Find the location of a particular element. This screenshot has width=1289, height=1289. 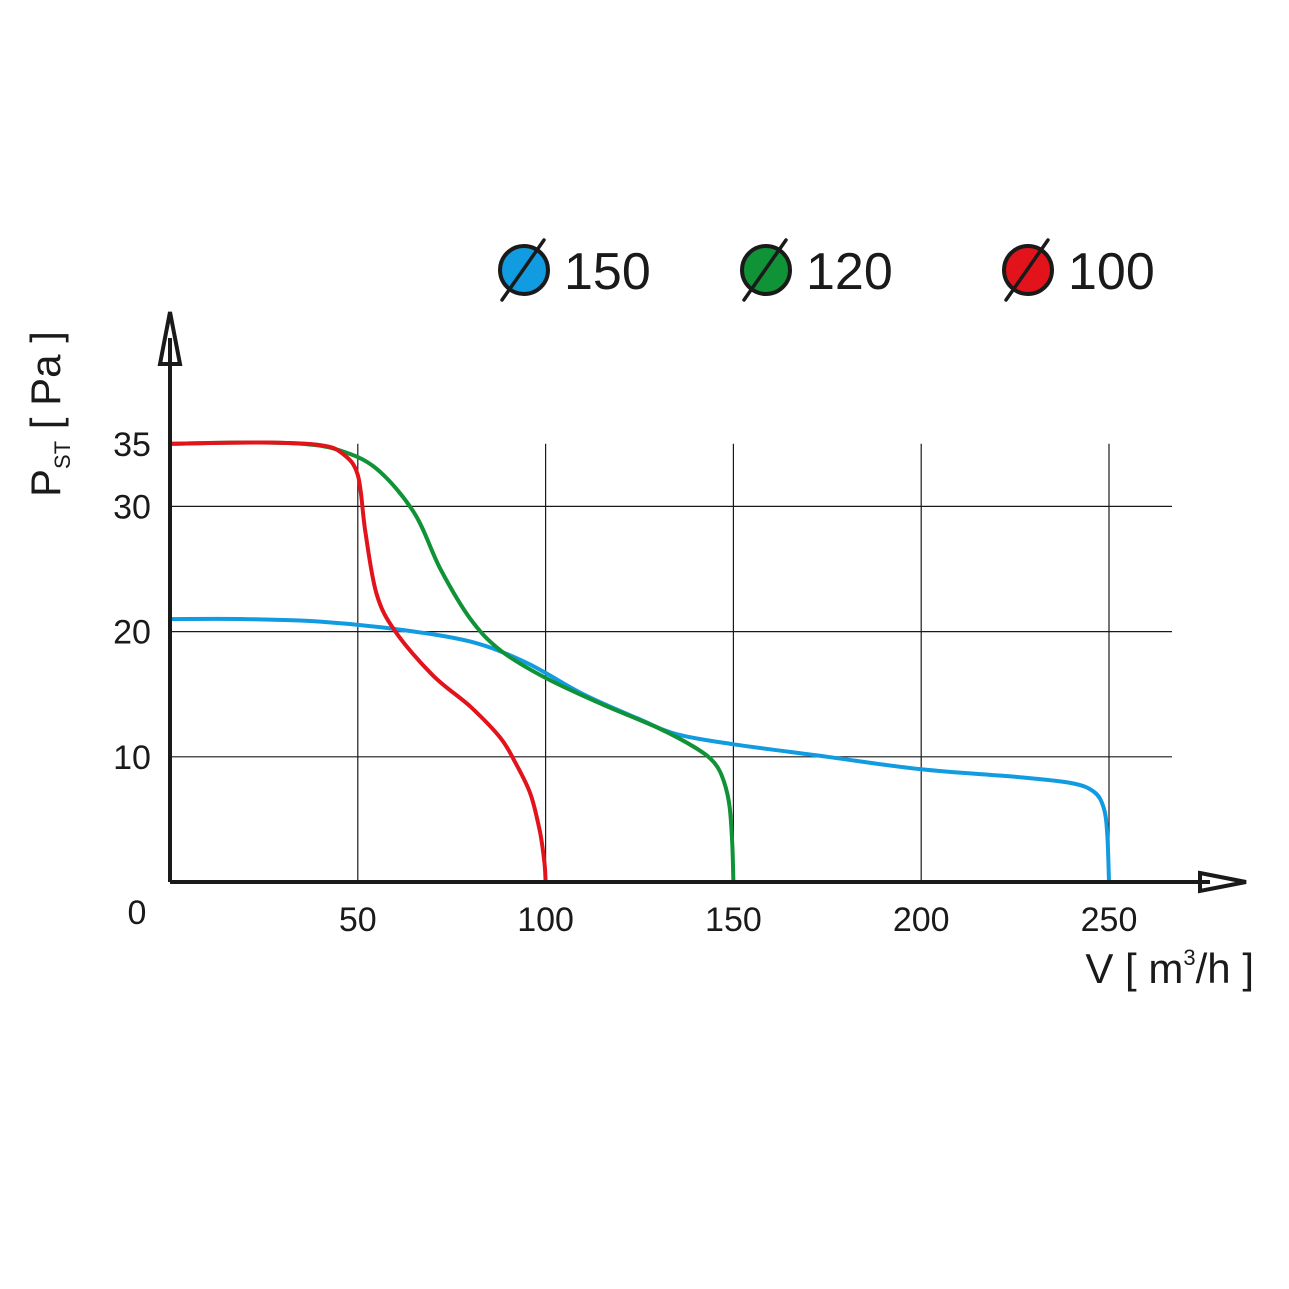

x-axis-arrowhead is located at coordinates (1222, 882).